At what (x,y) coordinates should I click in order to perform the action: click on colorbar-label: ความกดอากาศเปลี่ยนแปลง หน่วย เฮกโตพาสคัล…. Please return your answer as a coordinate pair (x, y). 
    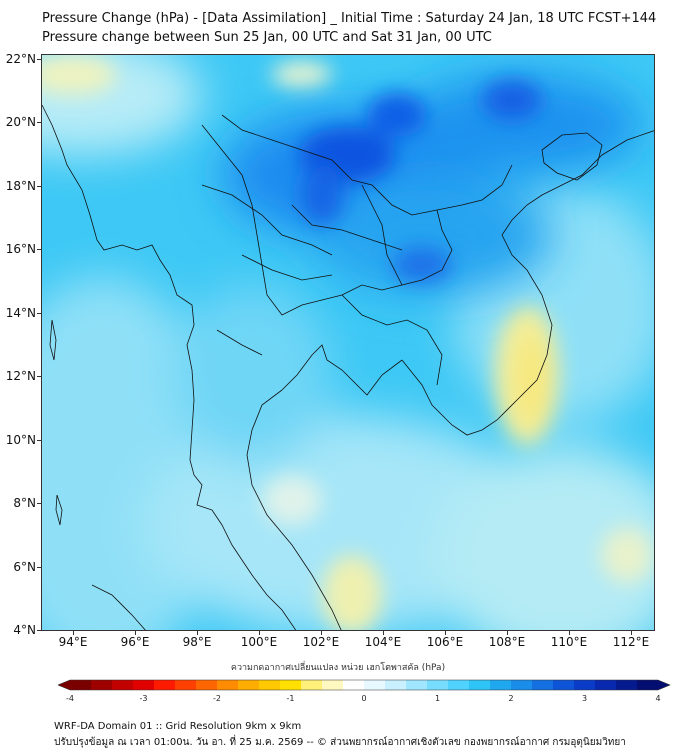
    Looking at the image, I should click on (338, 668).